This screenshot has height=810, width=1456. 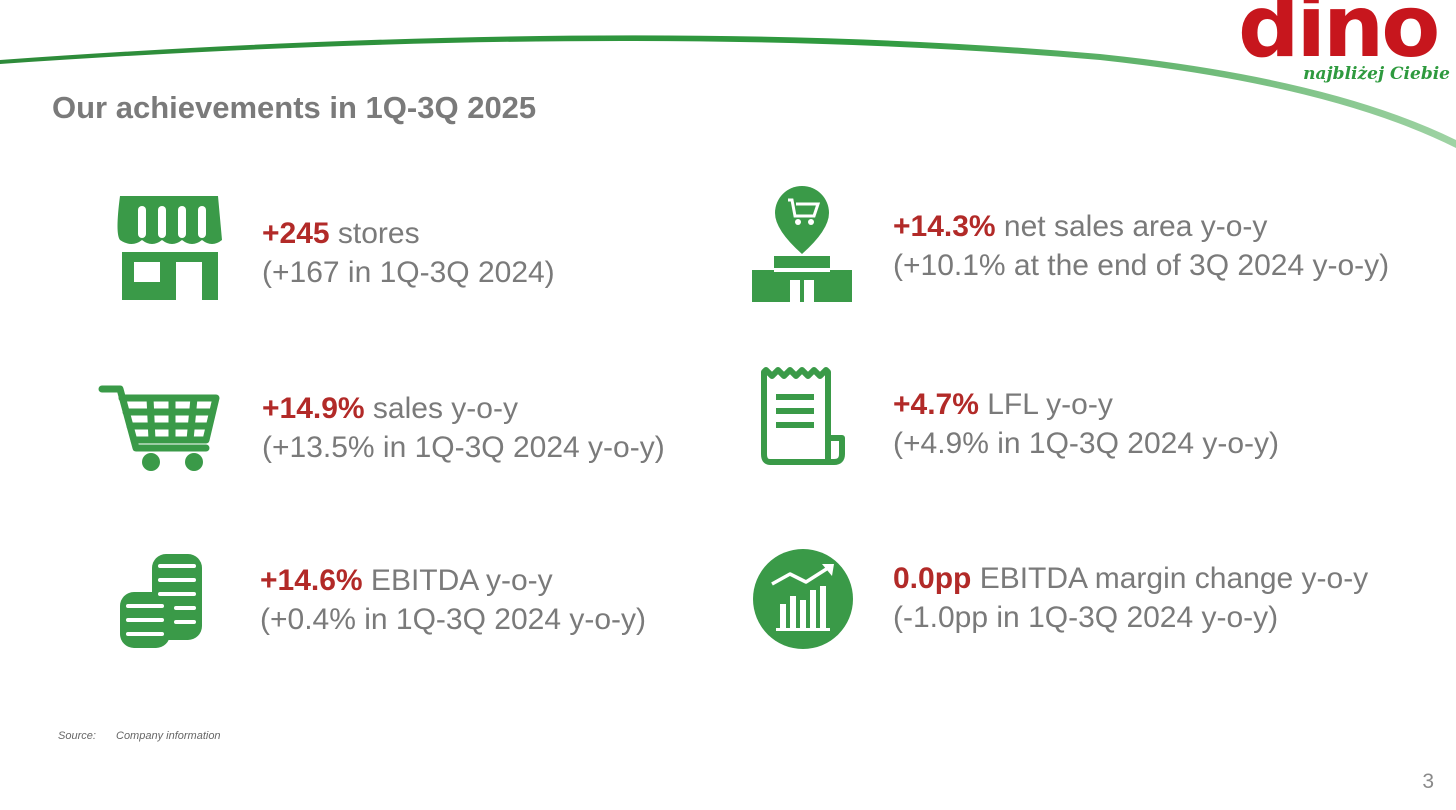 What do you see at coordinates (1131, 226) in the screenshot?
I see `net-sales-area-label: net sales area y-o-y` at bounding box center [1131, 226].